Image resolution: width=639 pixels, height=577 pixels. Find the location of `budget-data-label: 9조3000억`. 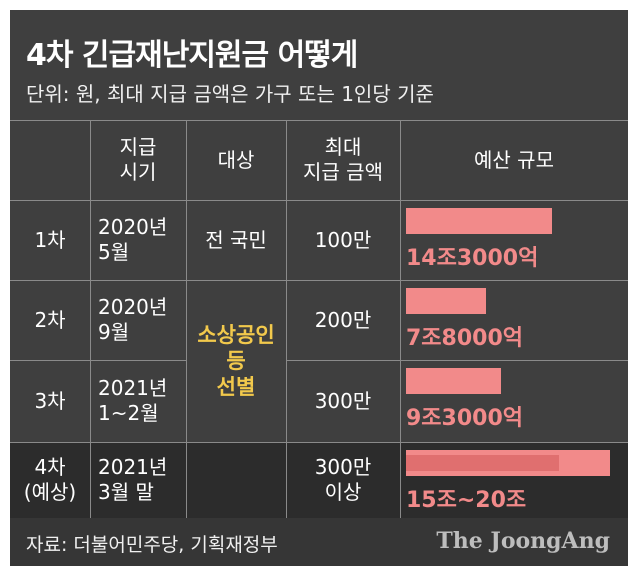

budget-data-label: 9조3000억 is located at coordinates (465, 418).